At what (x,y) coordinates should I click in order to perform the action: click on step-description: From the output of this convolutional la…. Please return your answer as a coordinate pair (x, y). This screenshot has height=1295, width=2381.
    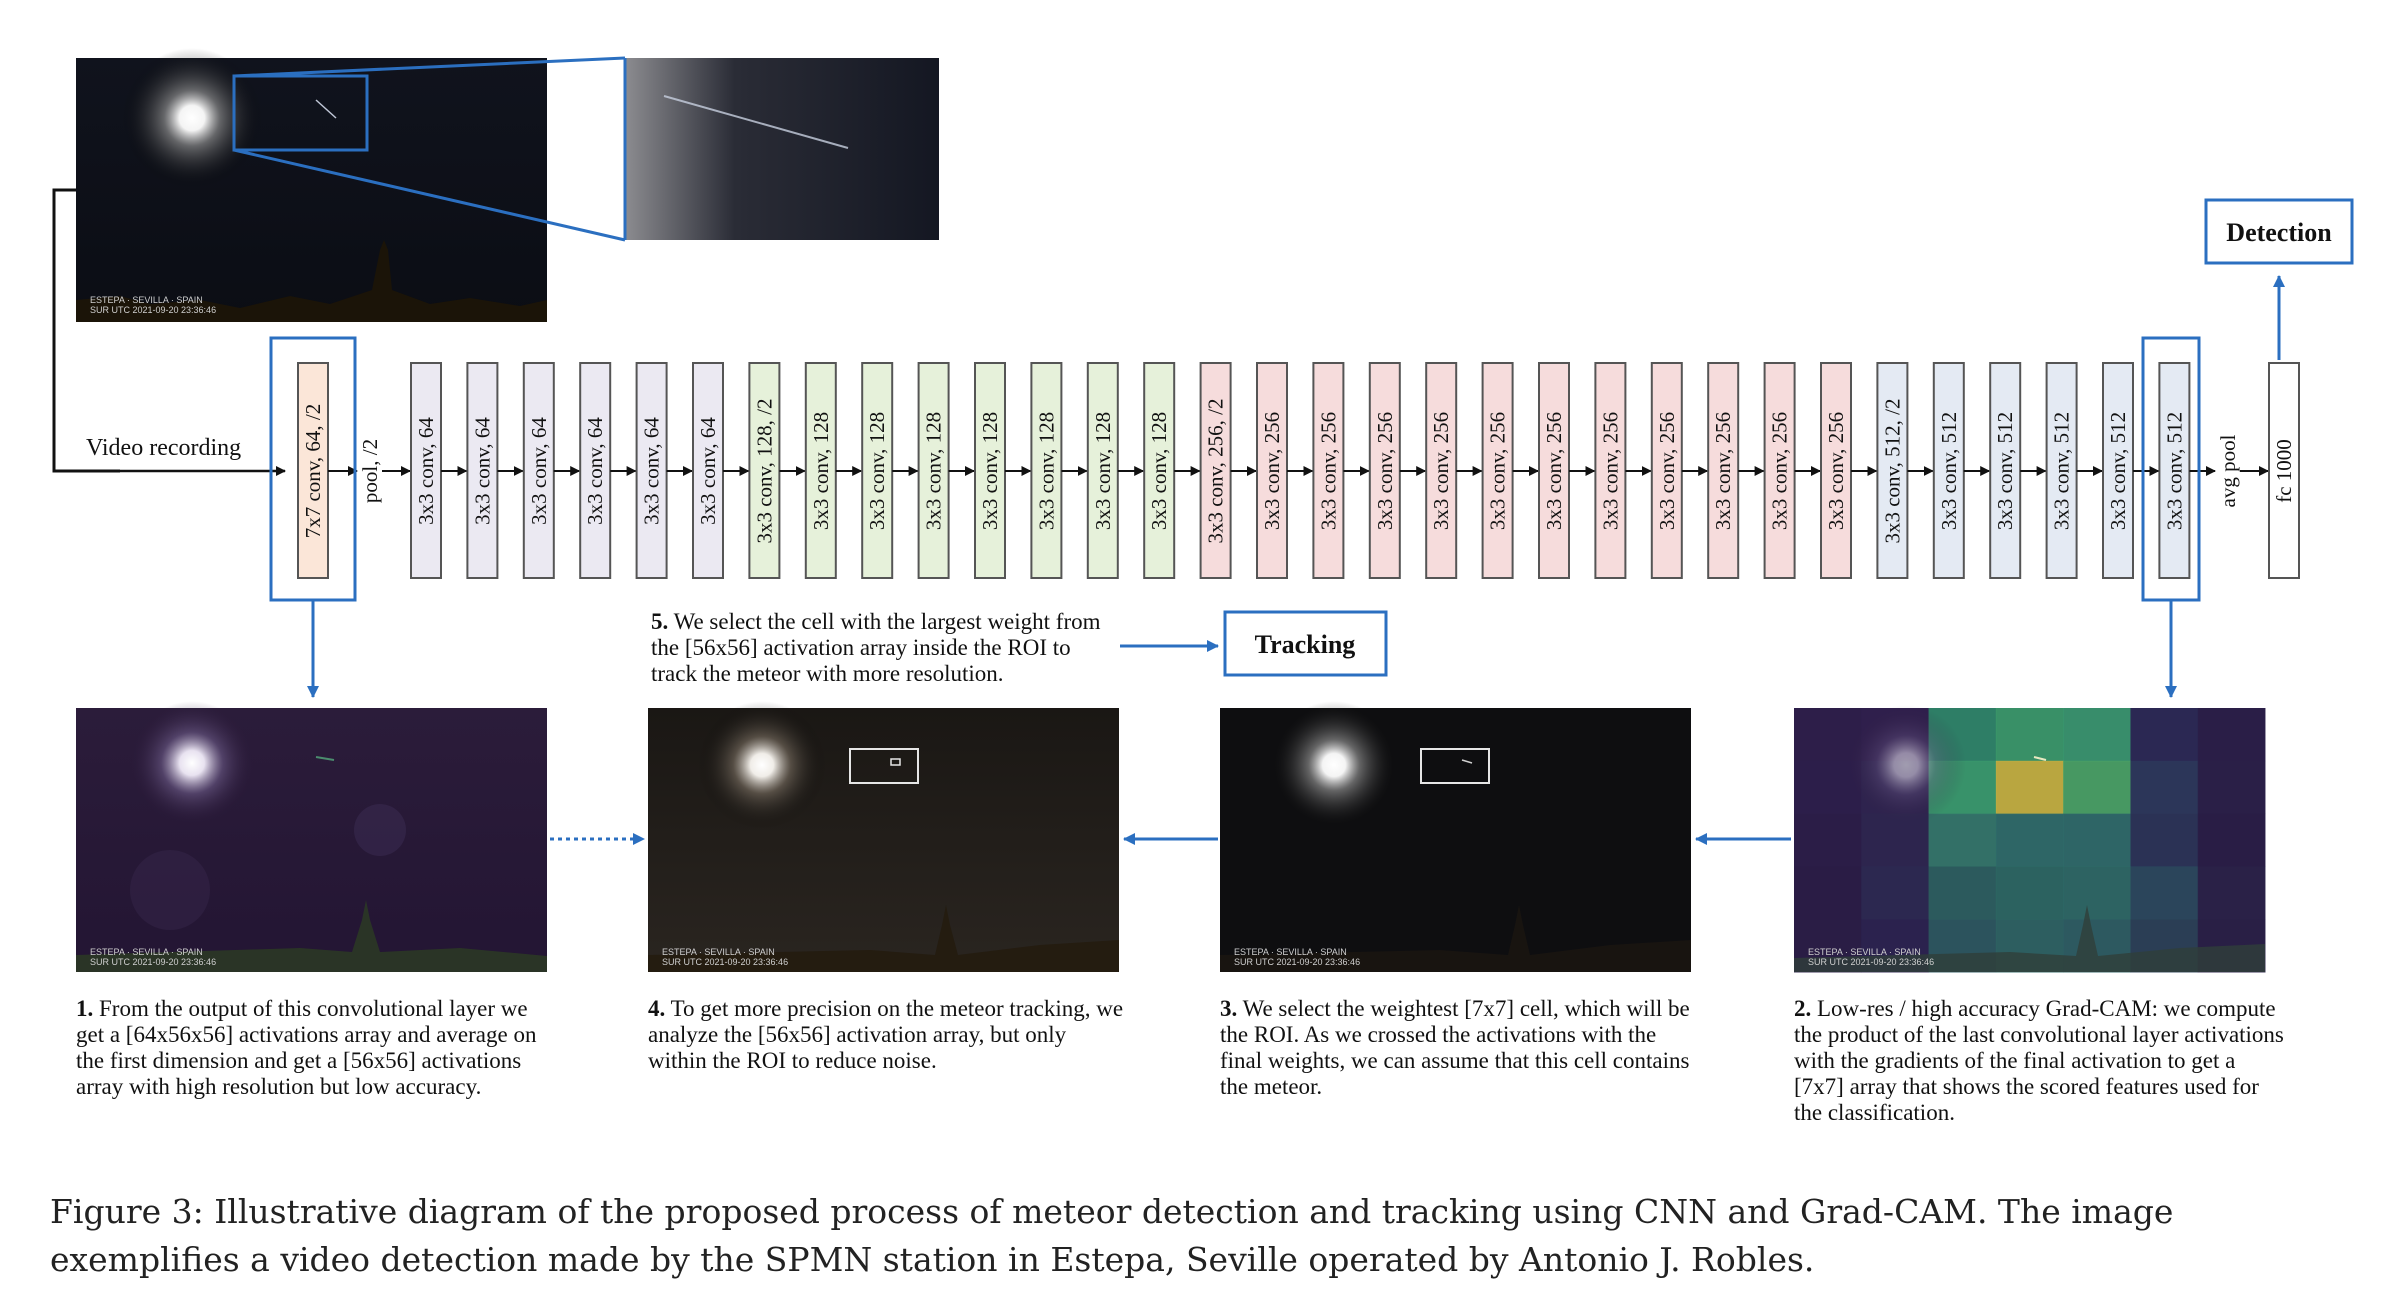
    Looking at the image, I should click on (306, 1047).